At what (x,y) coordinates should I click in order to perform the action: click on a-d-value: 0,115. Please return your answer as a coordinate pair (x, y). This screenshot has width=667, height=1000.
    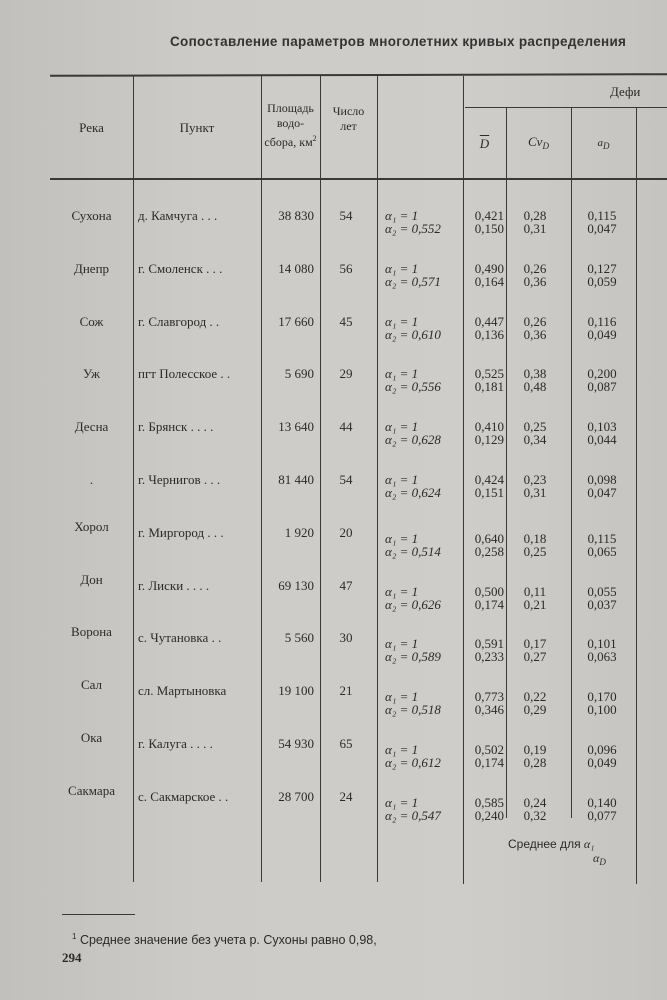
    Looking at the image, I should click on (602, 538).